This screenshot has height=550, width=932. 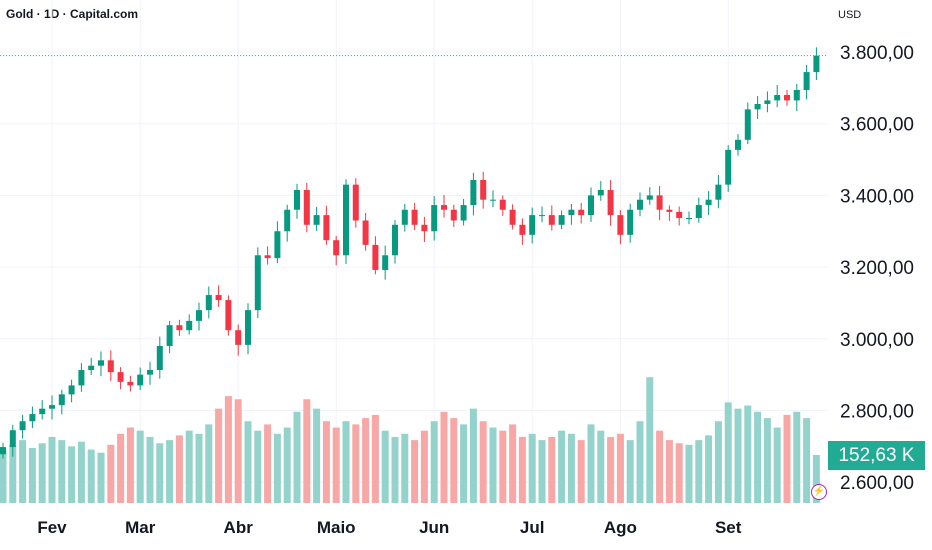 What do you see at coordinates (72, 14) in the screenshot?
I see `chart-title: Gold · 1D · Capital.com` at bounding box center [72, 14].